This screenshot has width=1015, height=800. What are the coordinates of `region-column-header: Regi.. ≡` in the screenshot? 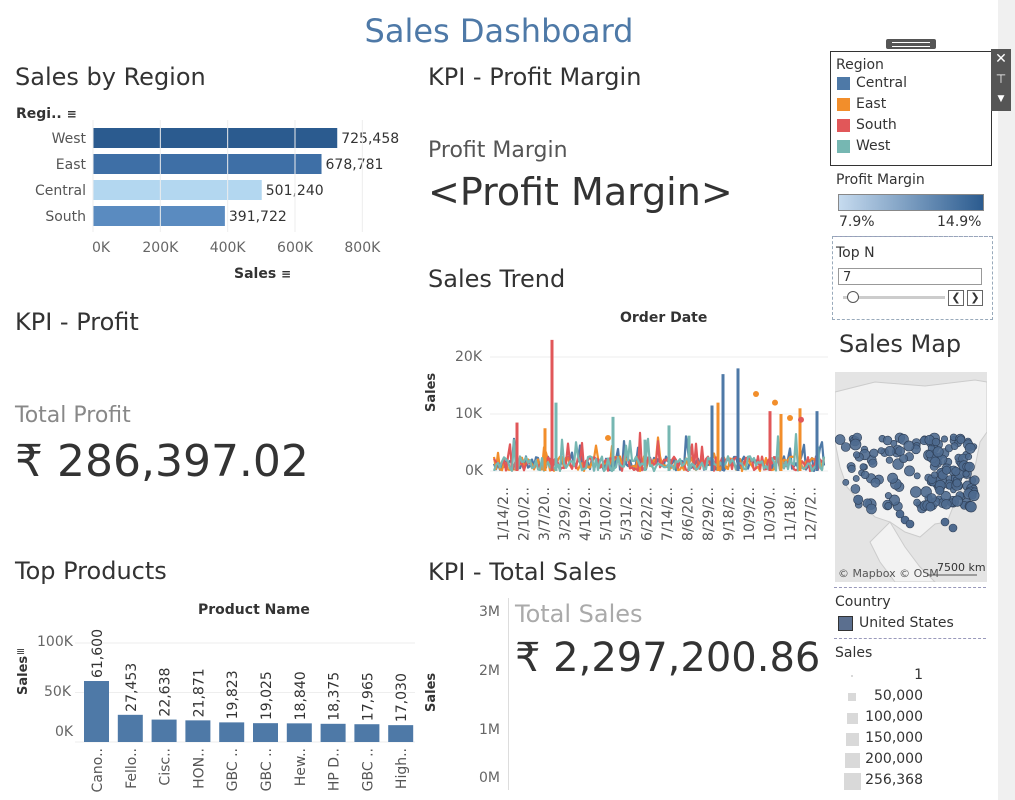 It's located at (46, 114).